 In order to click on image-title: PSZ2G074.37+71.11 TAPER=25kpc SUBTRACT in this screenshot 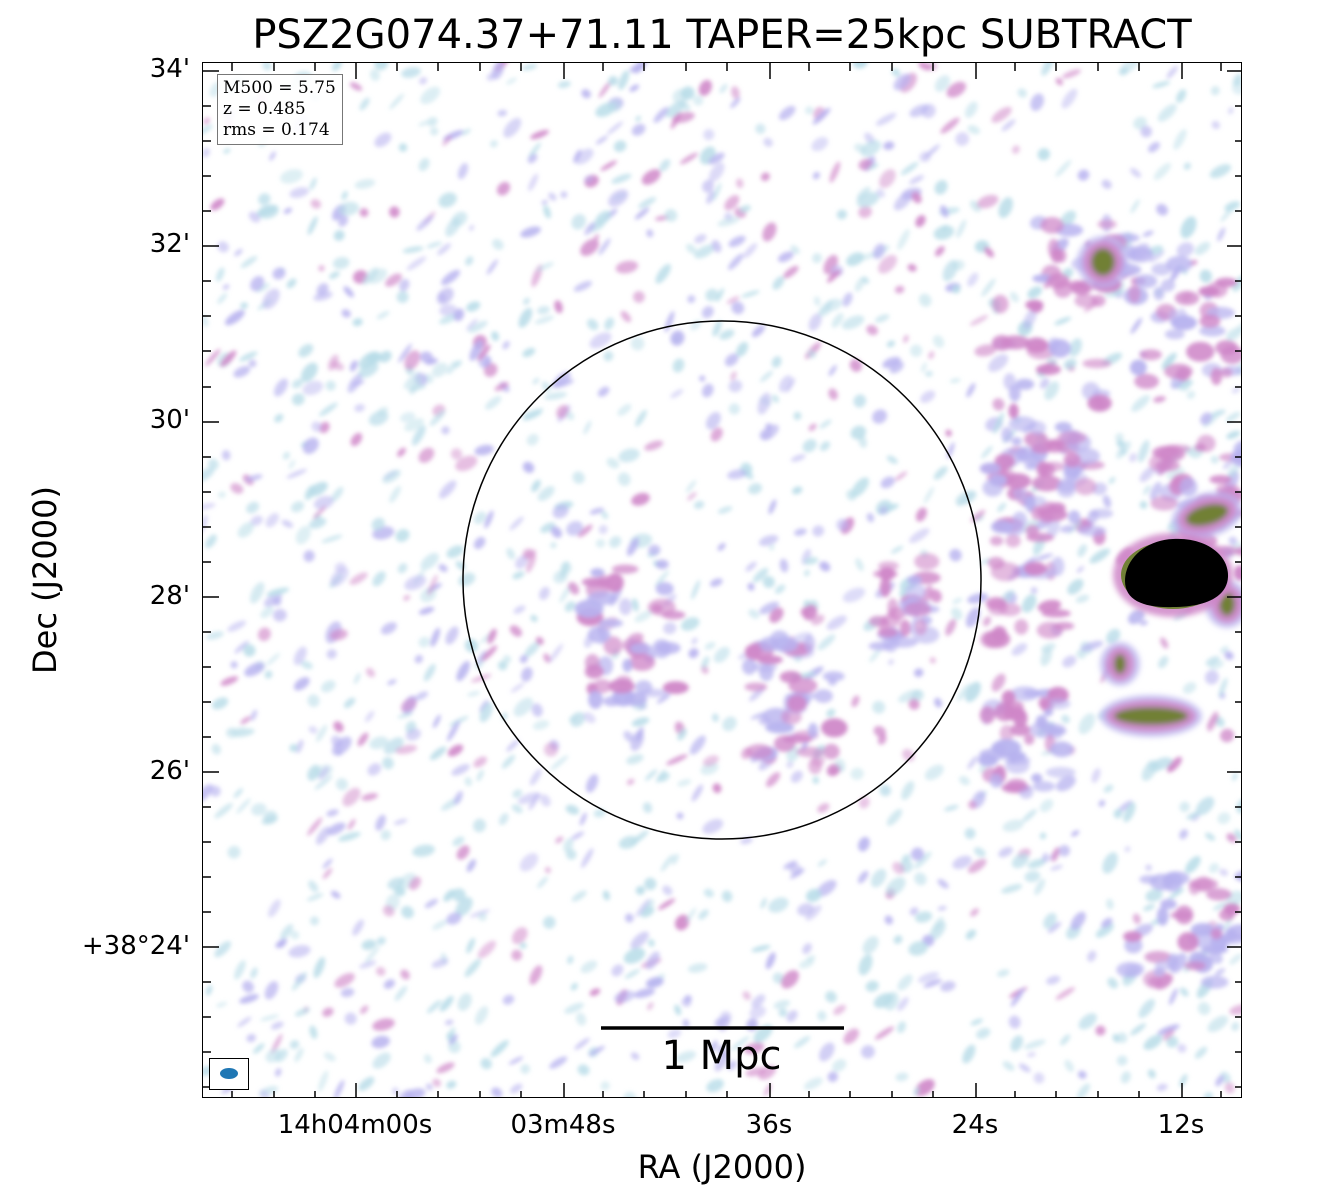, I will do `click(722, 35)`.